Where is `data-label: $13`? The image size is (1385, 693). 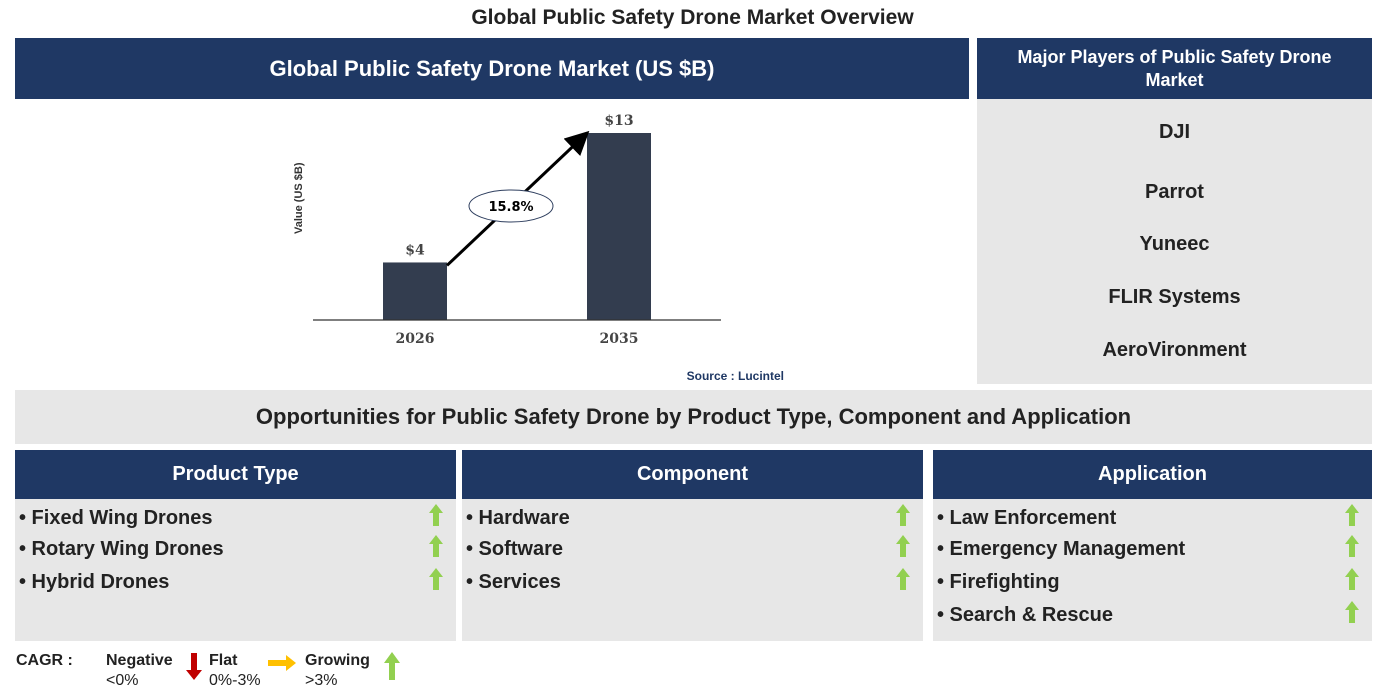 data-label: $13 is located at coordinates (618, 121).